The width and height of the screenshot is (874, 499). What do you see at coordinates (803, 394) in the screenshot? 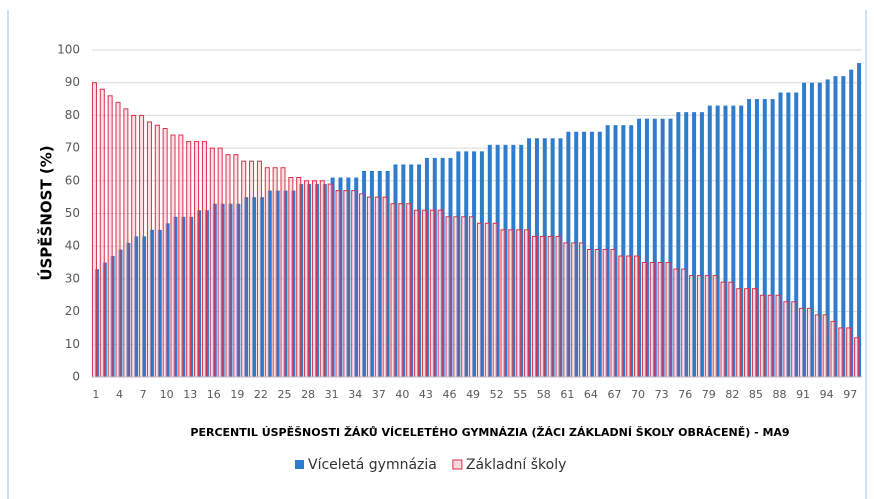
I see `x-tick-label: 91` at bounding box center [803, 394].